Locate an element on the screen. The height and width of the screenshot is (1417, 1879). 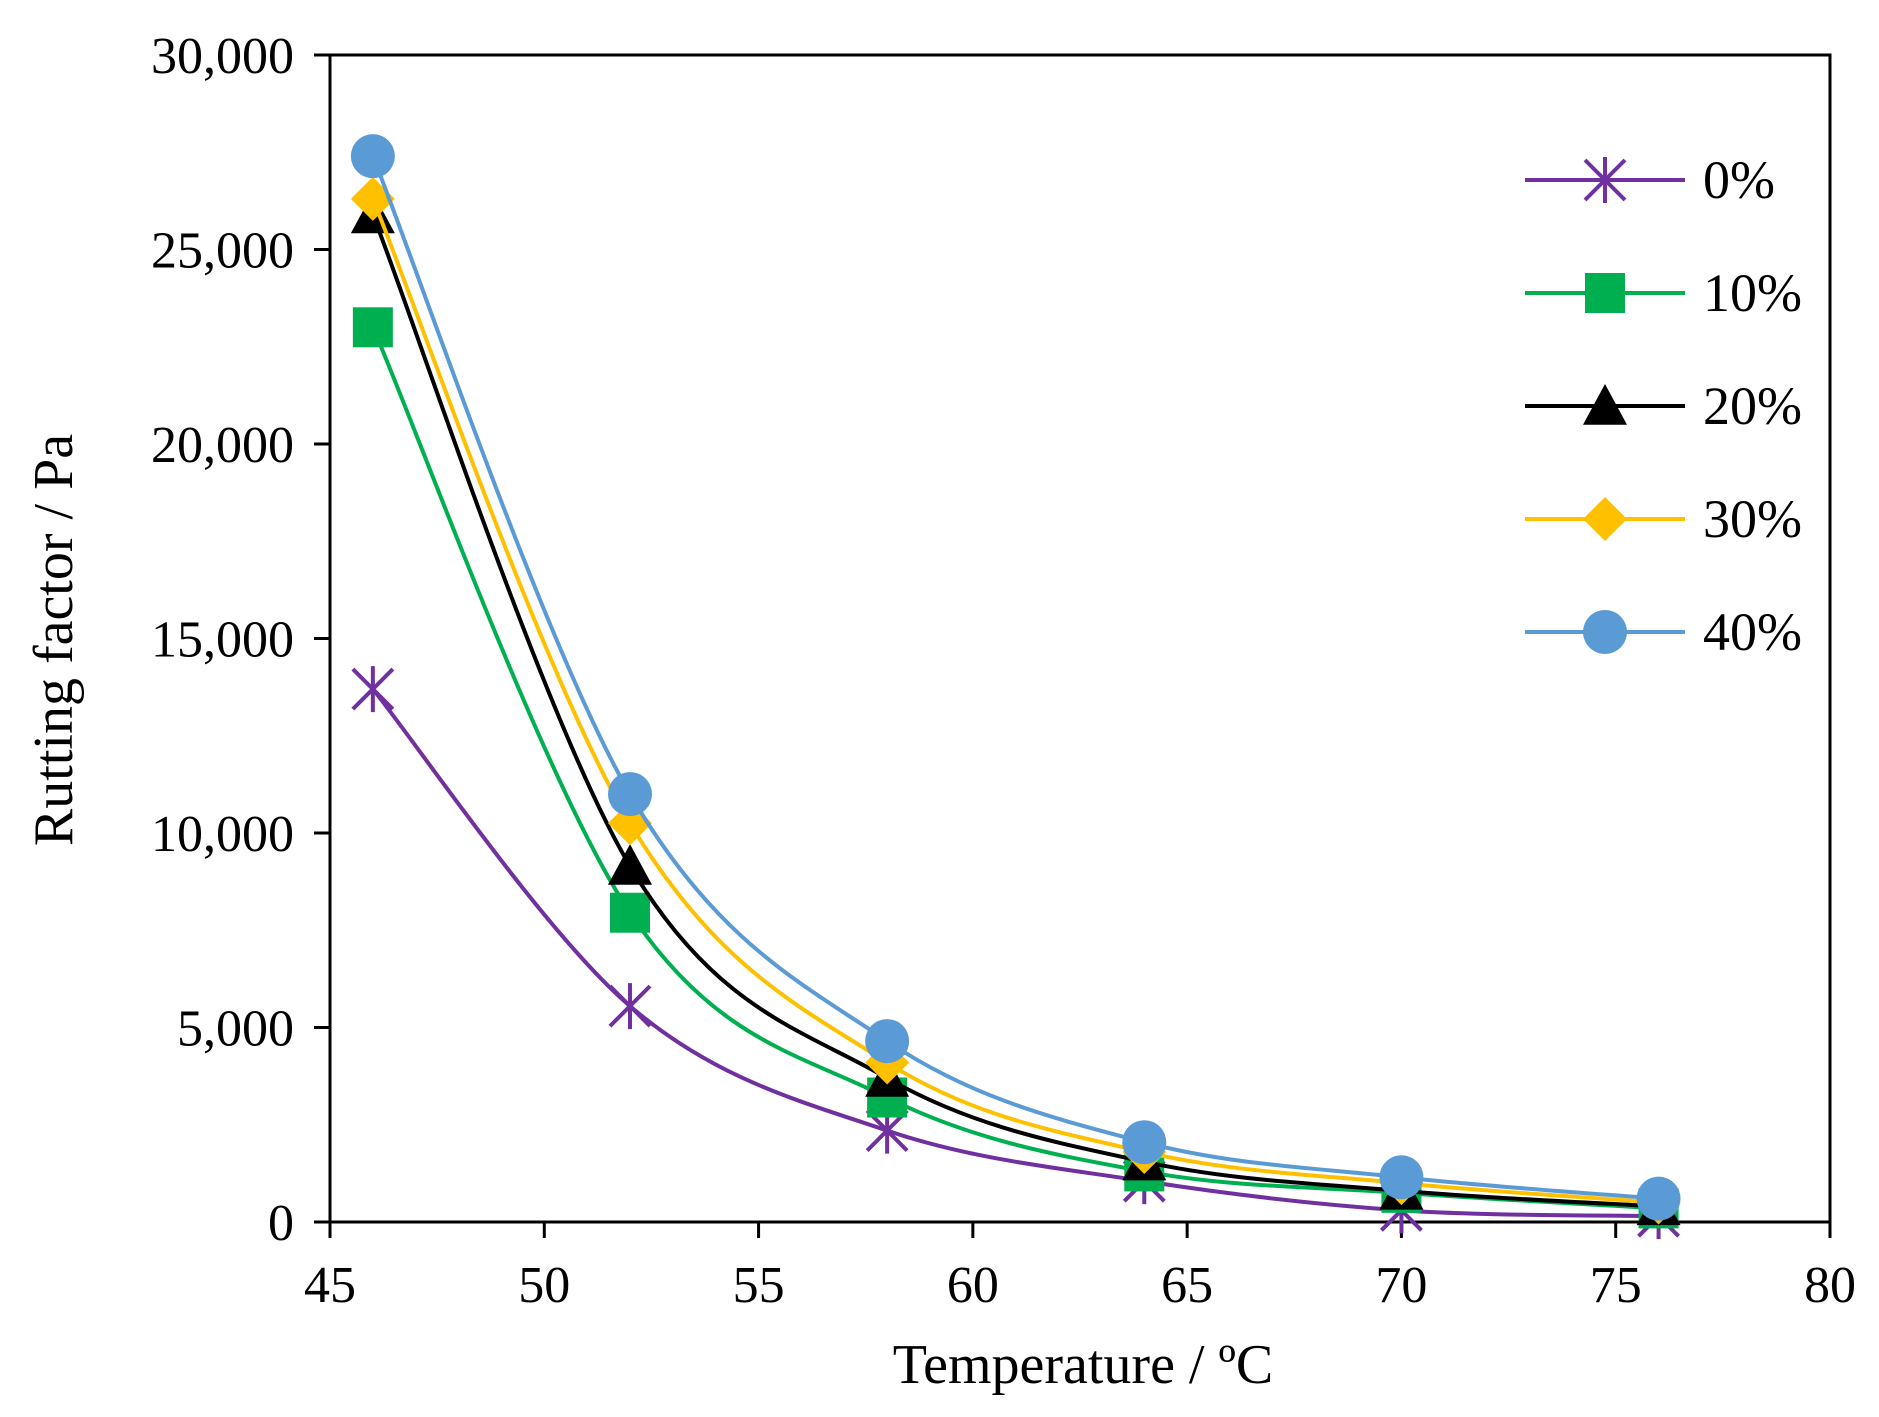
y-tick-label: 10,000 is located at coordinates (222, 834).